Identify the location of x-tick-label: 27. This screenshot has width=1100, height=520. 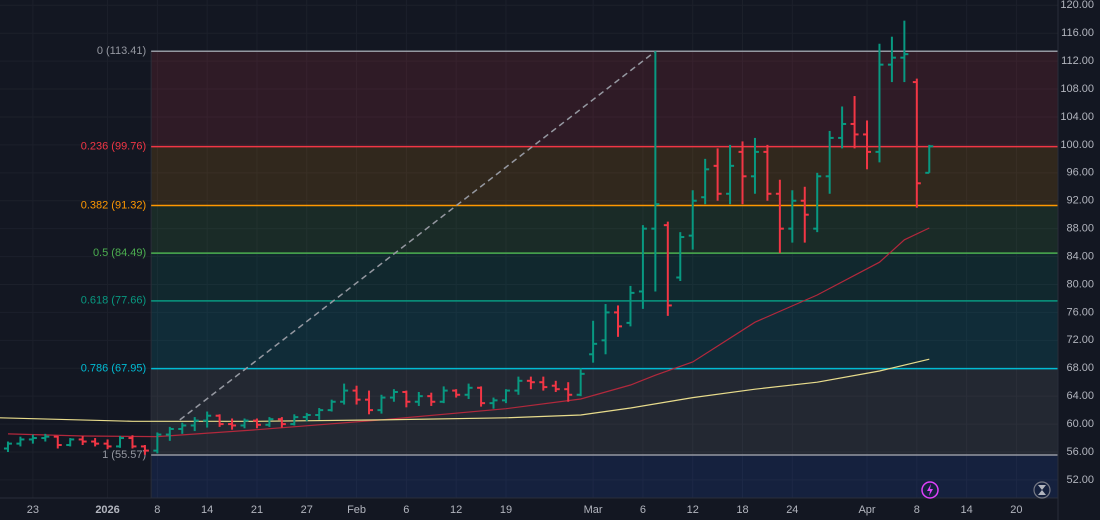
(307, 510).